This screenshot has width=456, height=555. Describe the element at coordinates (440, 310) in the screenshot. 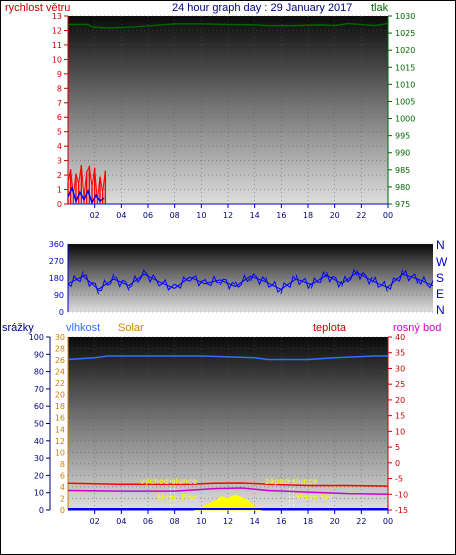

I see `compass-n-bottom: N` at that location.